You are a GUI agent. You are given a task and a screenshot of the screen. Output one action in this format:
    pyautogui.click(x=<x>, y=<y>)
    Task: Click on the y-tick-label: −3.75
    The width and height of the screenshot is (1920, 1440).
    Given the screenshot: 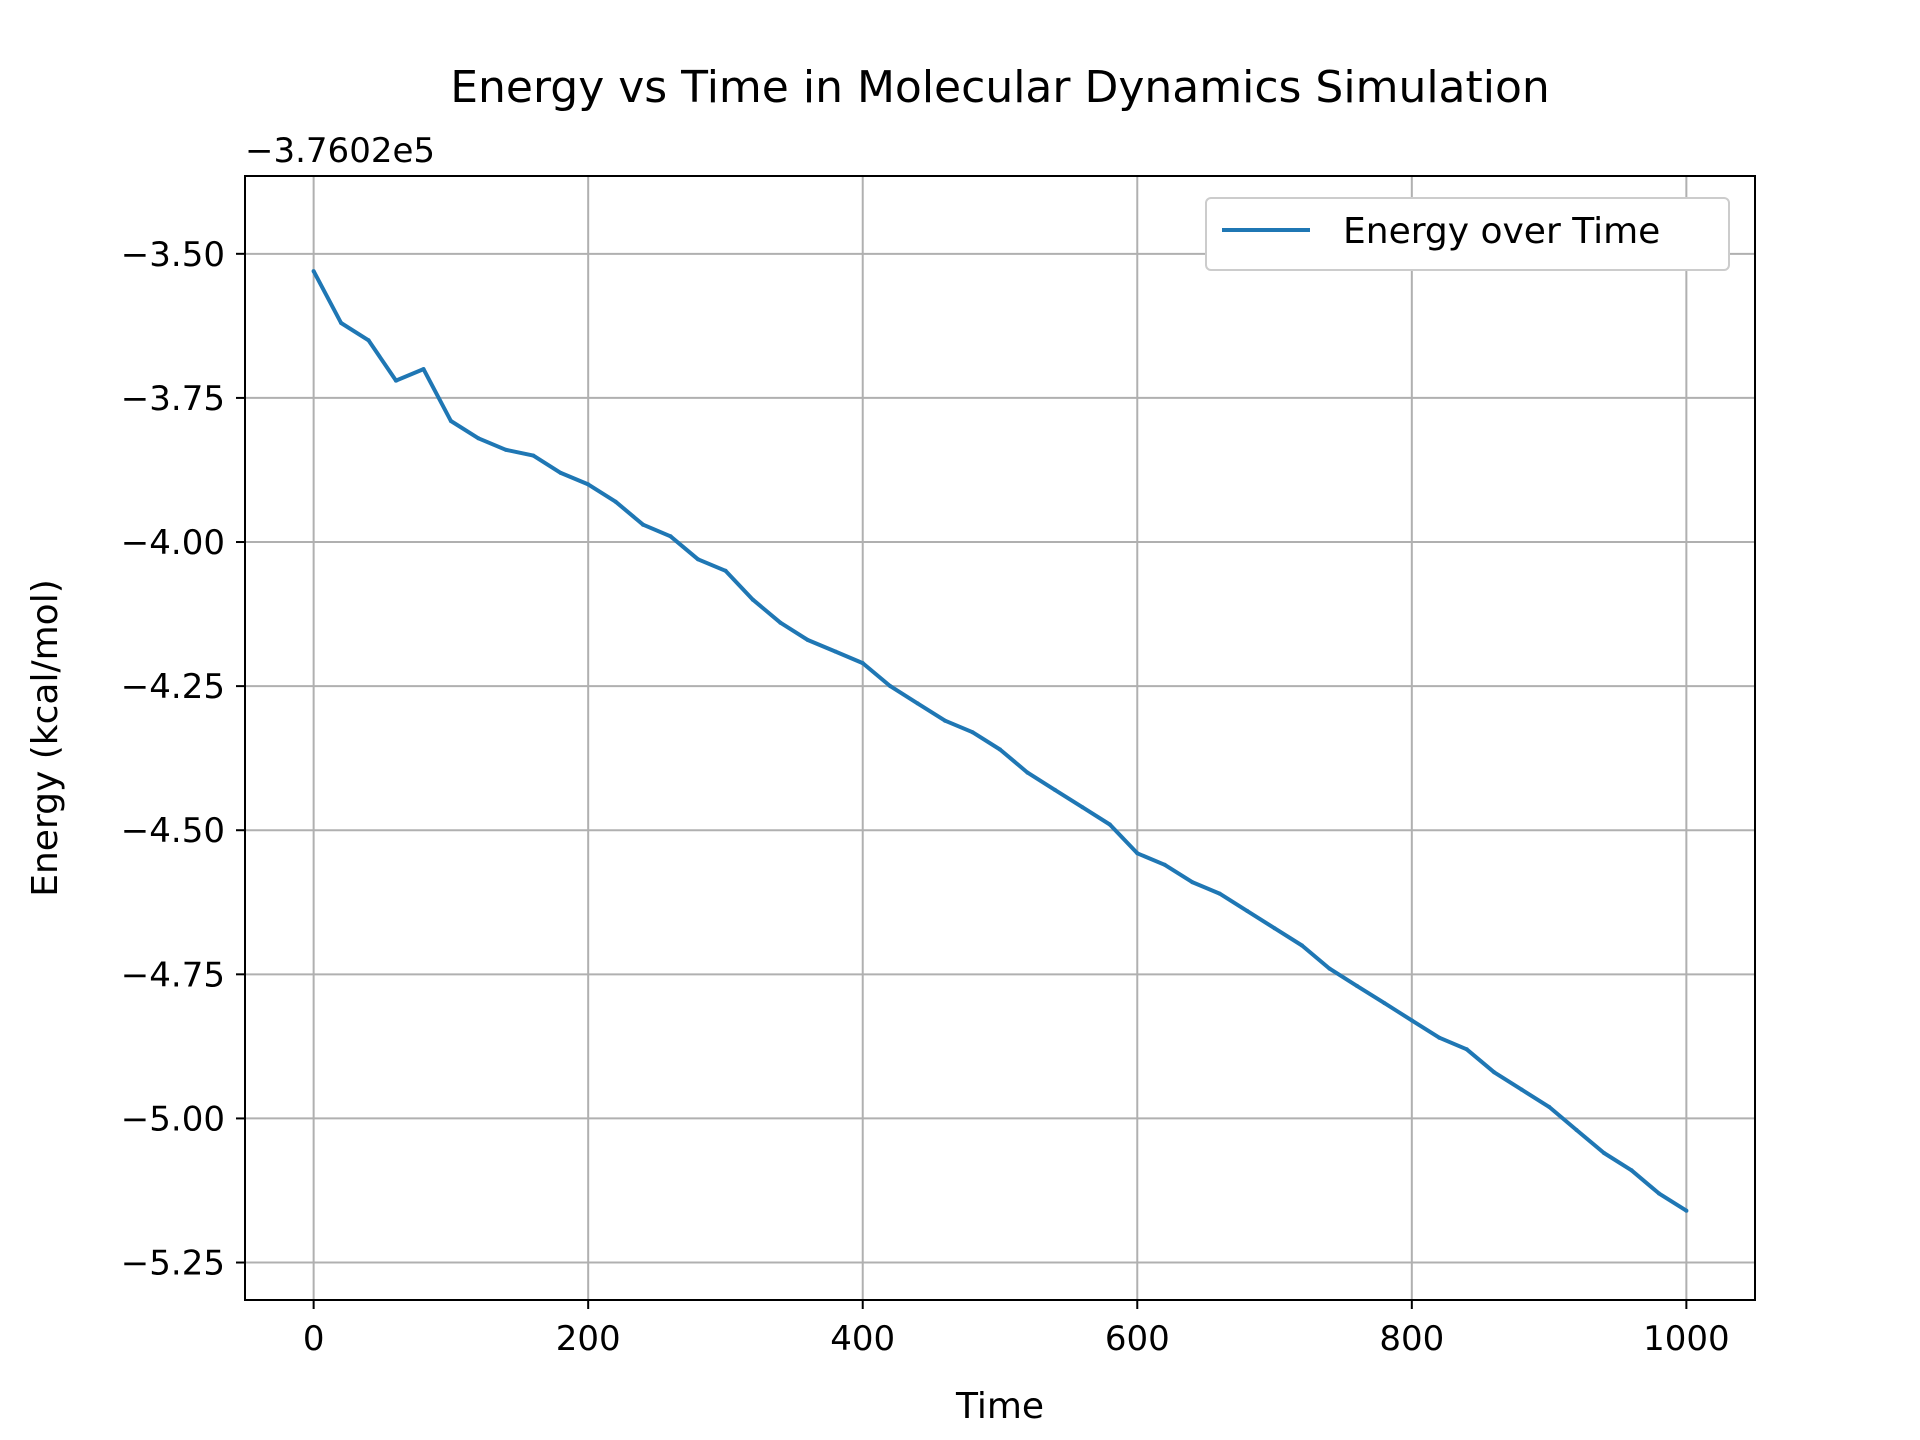 What is the action you would take?
    pyautogui.click(x=173, y=399)
    